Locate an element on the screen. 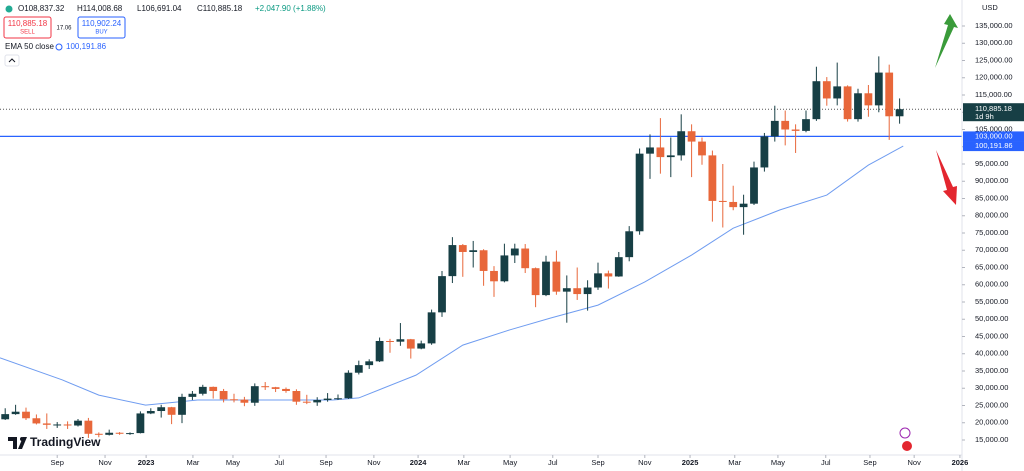  y-tick-label: 105,000.00 is located at coordinates (994, 128).